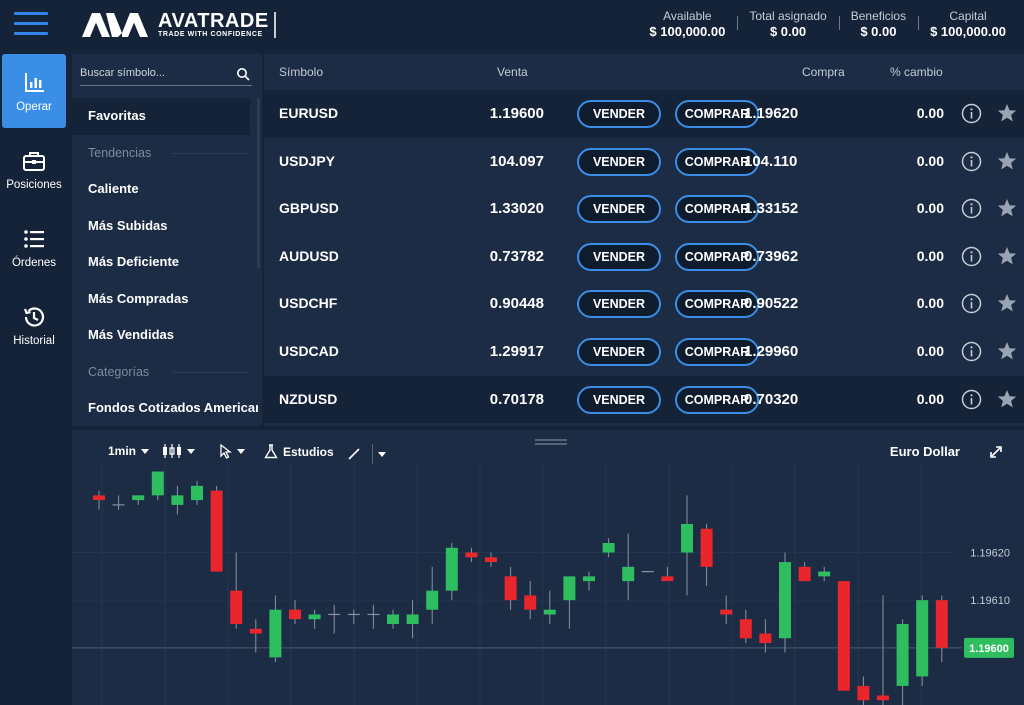  What do you see at coordinates (308, 398) in the screenshot?
I see `symbol-cell: NZDUSD` at bounding box center [308, 398].